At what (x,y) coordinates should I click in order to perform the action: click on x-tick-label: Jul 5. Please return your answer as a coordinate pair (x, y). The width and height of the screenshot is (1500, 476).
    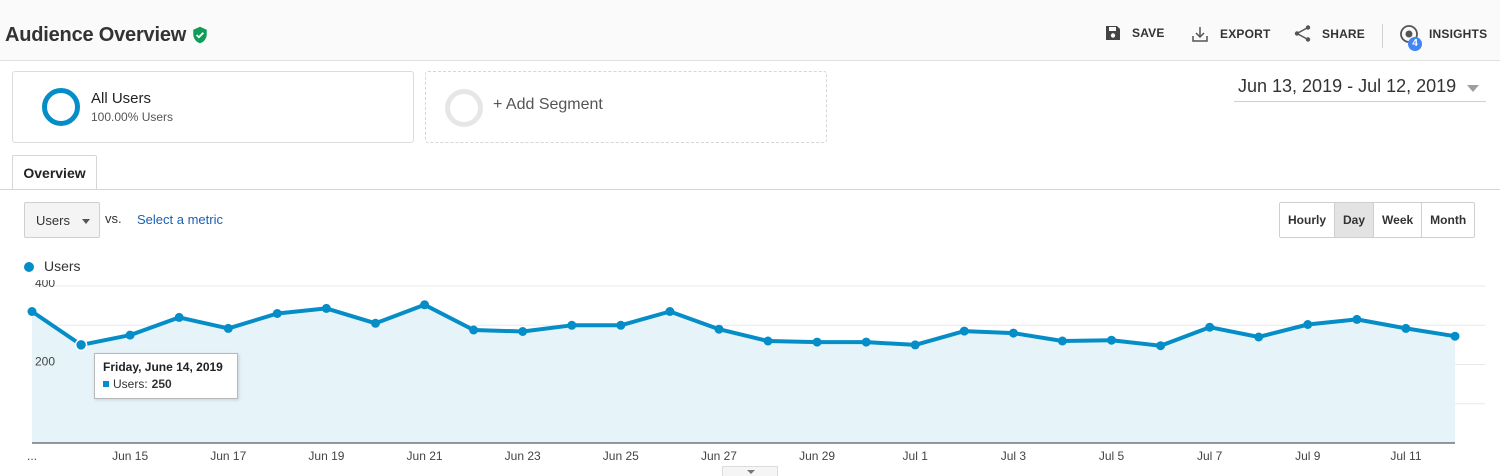
    Looking at the image, I should click on (1112, 456).